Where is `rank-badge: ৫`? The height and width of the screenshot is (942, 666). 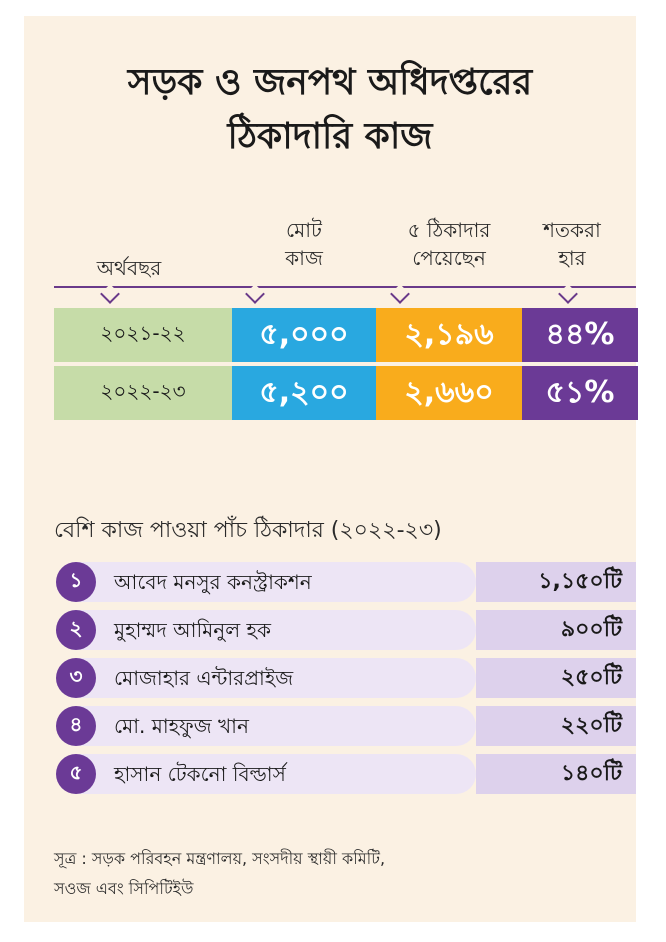 rank-badge: ৫ is located at coordinates (76, 774).